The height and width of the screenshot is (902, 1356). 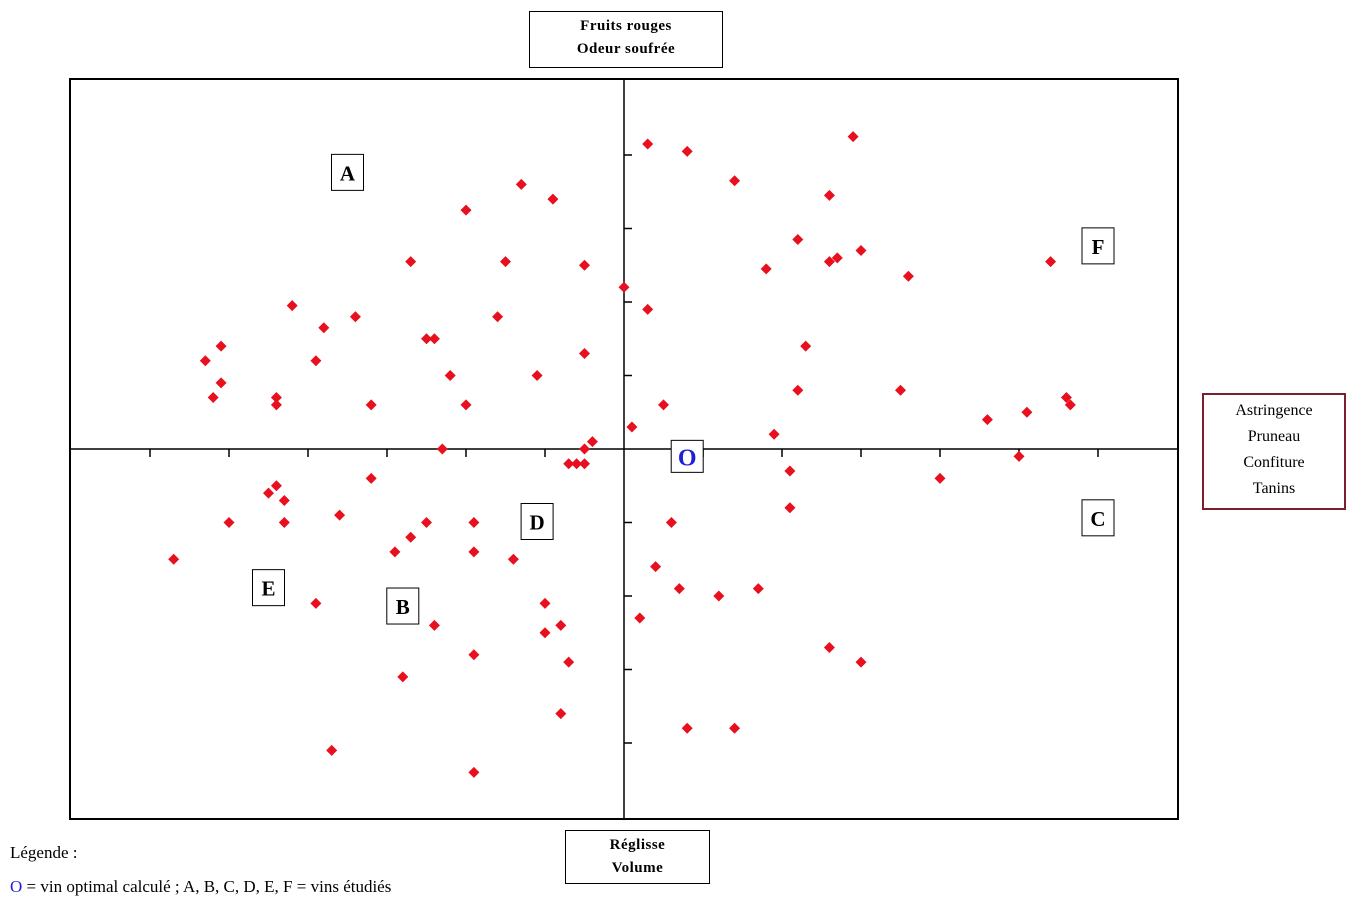 What do you see at coordinates (626, 39) in the screenshot?
I see `top-axis-label: Fruits rouges Odeur soufrée` at bounding box center [626, 39].